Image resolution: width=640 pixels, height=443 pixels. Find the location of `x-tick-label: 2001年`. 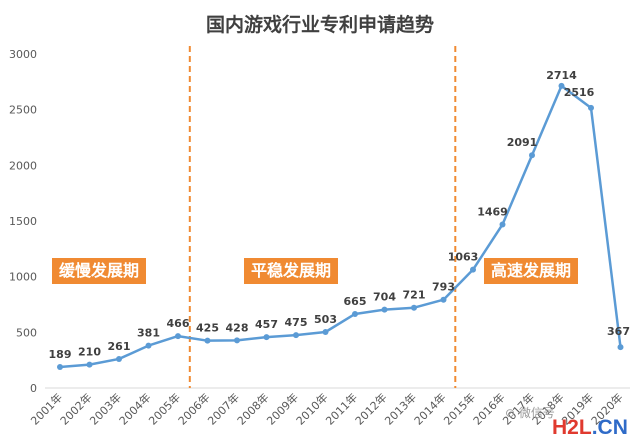

x-tick-label: 2001年 is located at coordinates (46, 408).